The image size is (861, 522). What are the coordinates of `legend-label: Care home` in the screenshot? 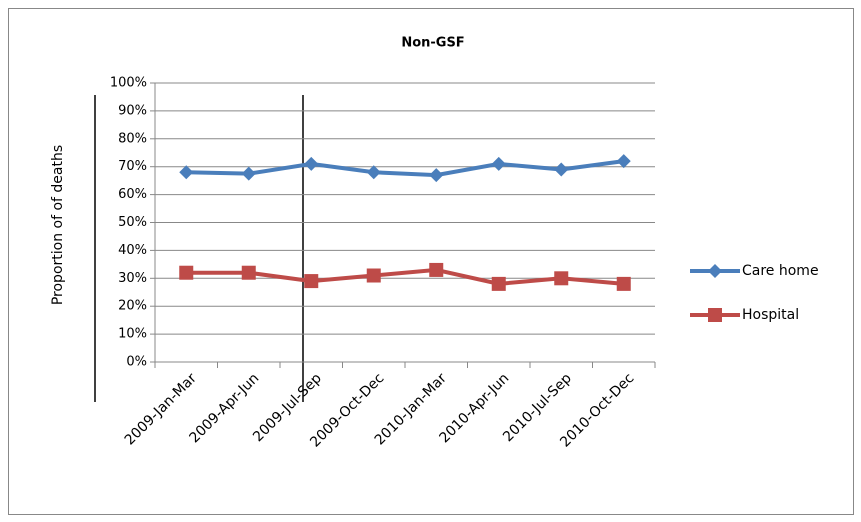 It's located at (780, 271).